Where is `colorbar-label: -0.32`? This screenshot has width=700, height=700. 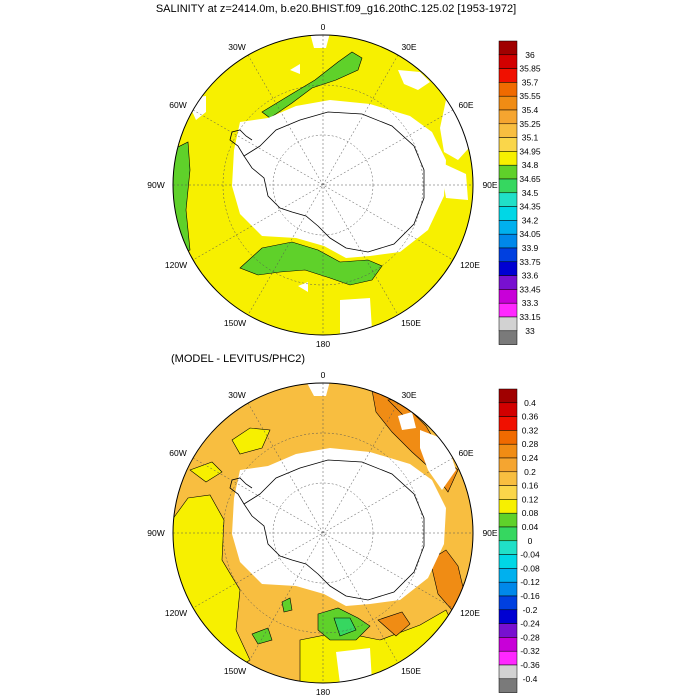 colorbar-label: -0.32 is located at coordinates (530, 651).